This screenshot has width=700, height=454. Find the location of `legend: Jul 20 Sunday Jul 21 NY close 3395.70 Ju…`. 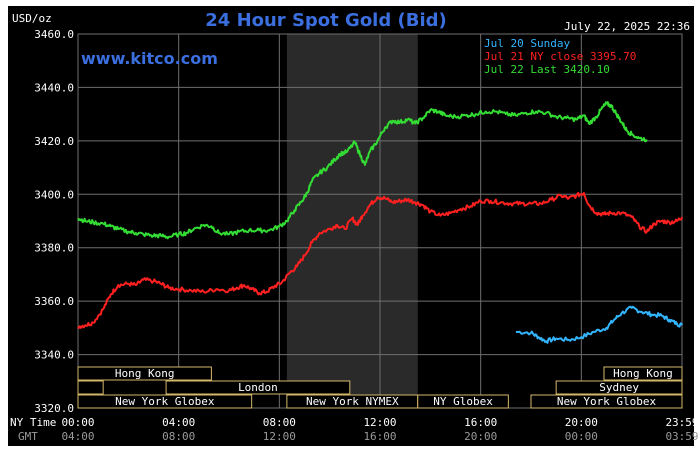

legend: Jul 20 Sunday Jul 21 NY close 3395.70 Ju… is located at coordinates (560, 56).